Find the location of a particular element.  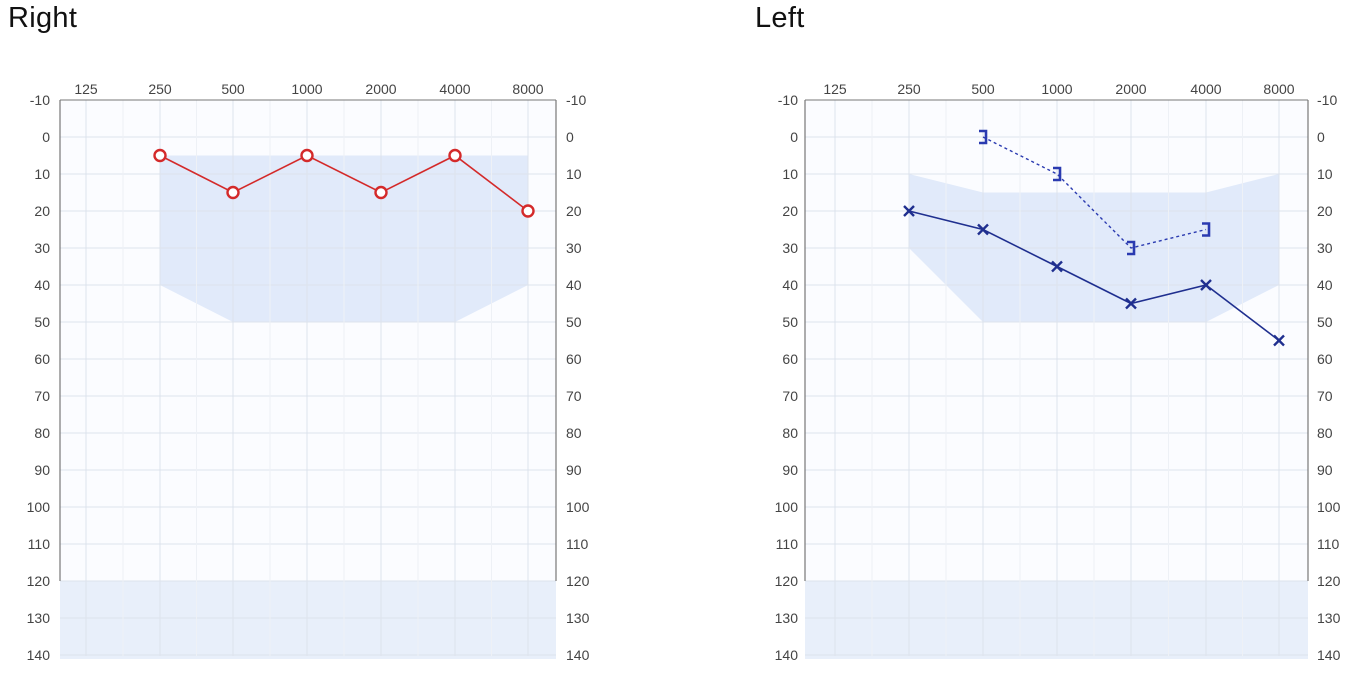

db-tick-label-left: 60 is located at coordinates (790, 359).